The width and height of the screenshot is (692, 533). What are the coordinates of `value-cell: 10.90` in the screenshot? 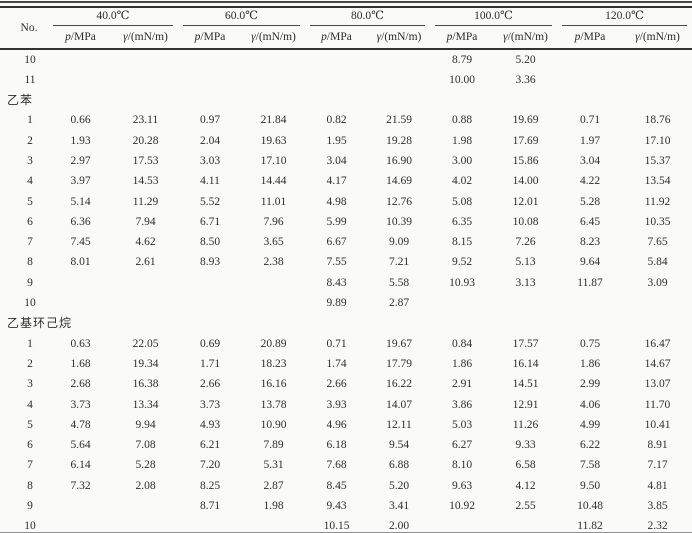 It's located at (273, 424).